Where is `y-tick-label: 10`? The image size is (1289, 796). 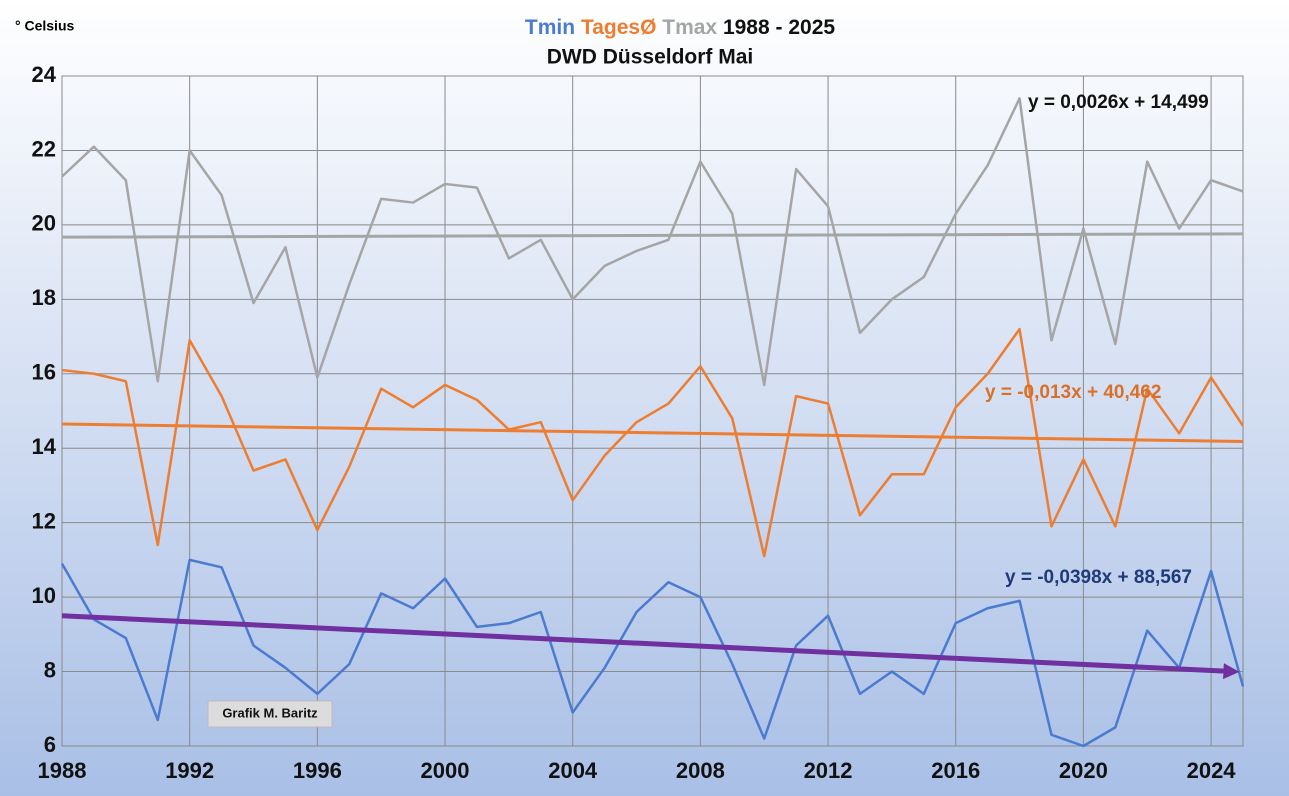
y-tick-label: 10 is located at coordinates (44, 595).